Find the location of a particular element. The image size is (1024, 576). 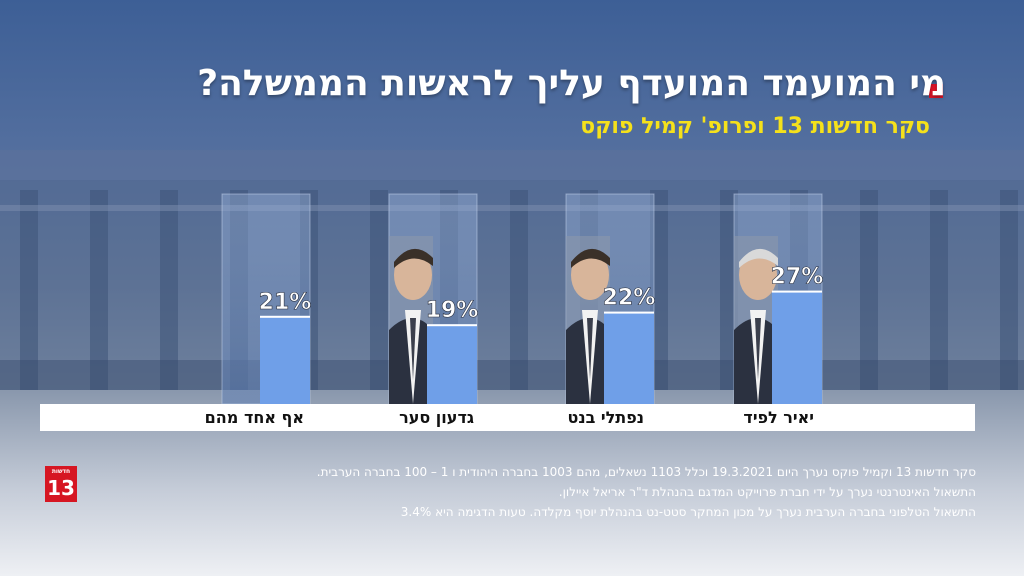

category-label-lapid: יאיר לפיד is located at coordinates (778, 417).